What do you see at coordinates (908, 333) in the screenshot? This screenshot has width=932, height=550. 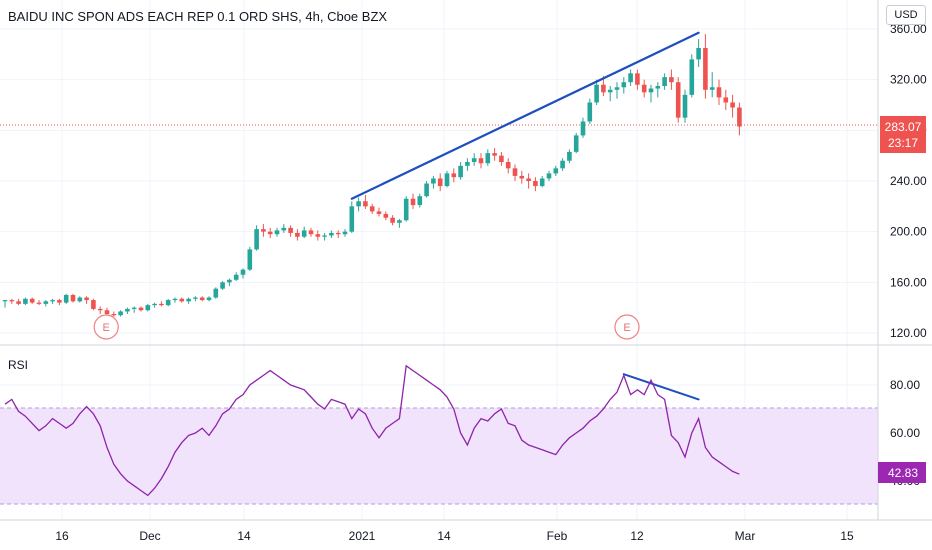 I see `price-tick-label: 120.00` at bounding box center [908, 333].